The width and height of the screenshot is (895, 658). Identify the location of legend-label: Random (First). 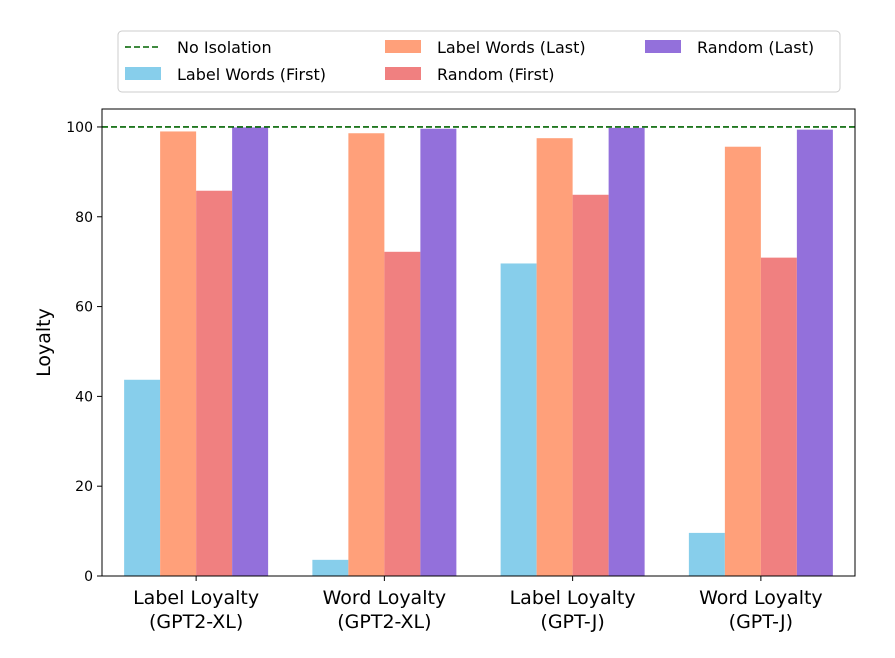
(495, 74).